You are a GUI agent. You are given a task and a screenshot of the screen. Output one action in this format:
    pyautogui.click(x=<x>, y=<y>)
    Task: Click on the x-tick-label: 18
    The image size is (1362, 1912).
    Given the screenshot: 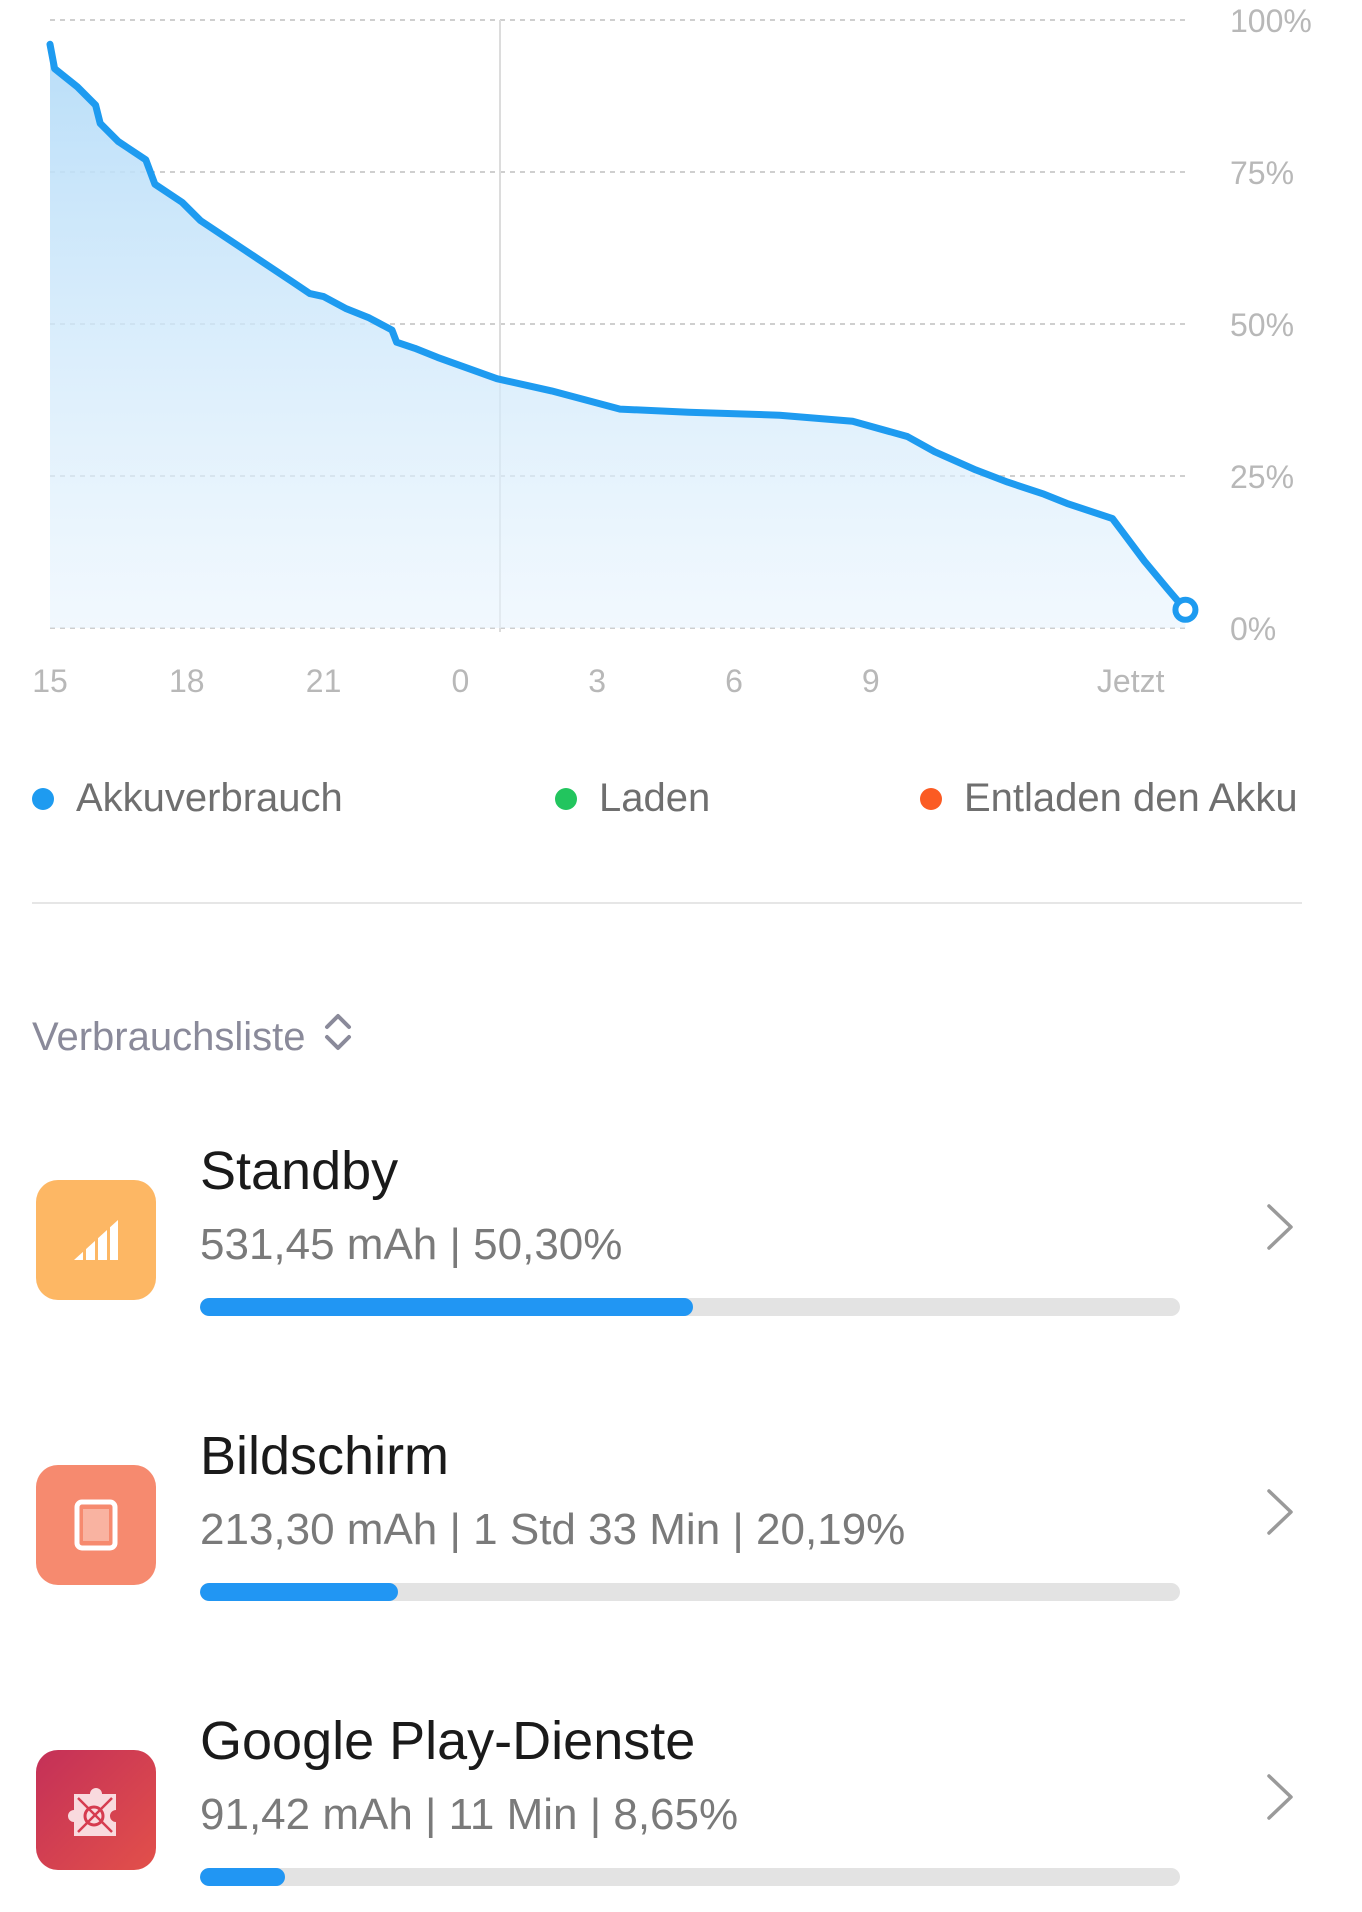 What is the action you would take?
    pyautogui.click(x=187, y=681)
    